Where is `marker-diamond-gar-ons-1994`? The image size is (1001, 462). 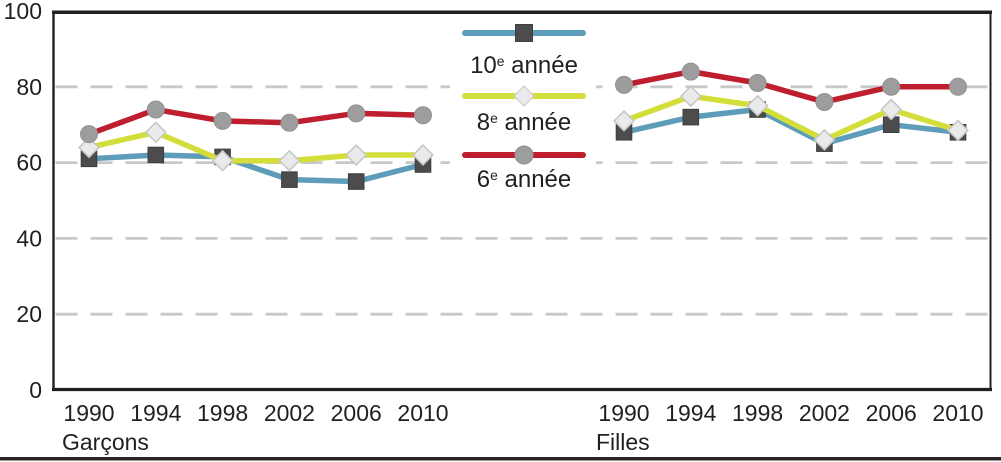
marker-diamond-gar-ons-1994 is located at coordinates (155, 132).